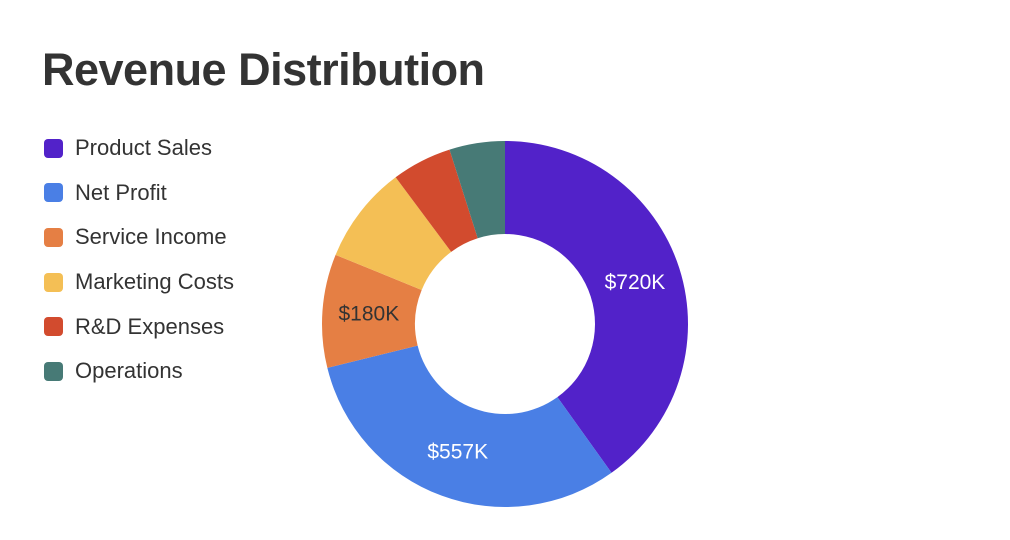 This screenshot has width=1010, height=540. Describe the element at coordinates (477, 190) in the screenshot. I see `slice-operations` at that location.